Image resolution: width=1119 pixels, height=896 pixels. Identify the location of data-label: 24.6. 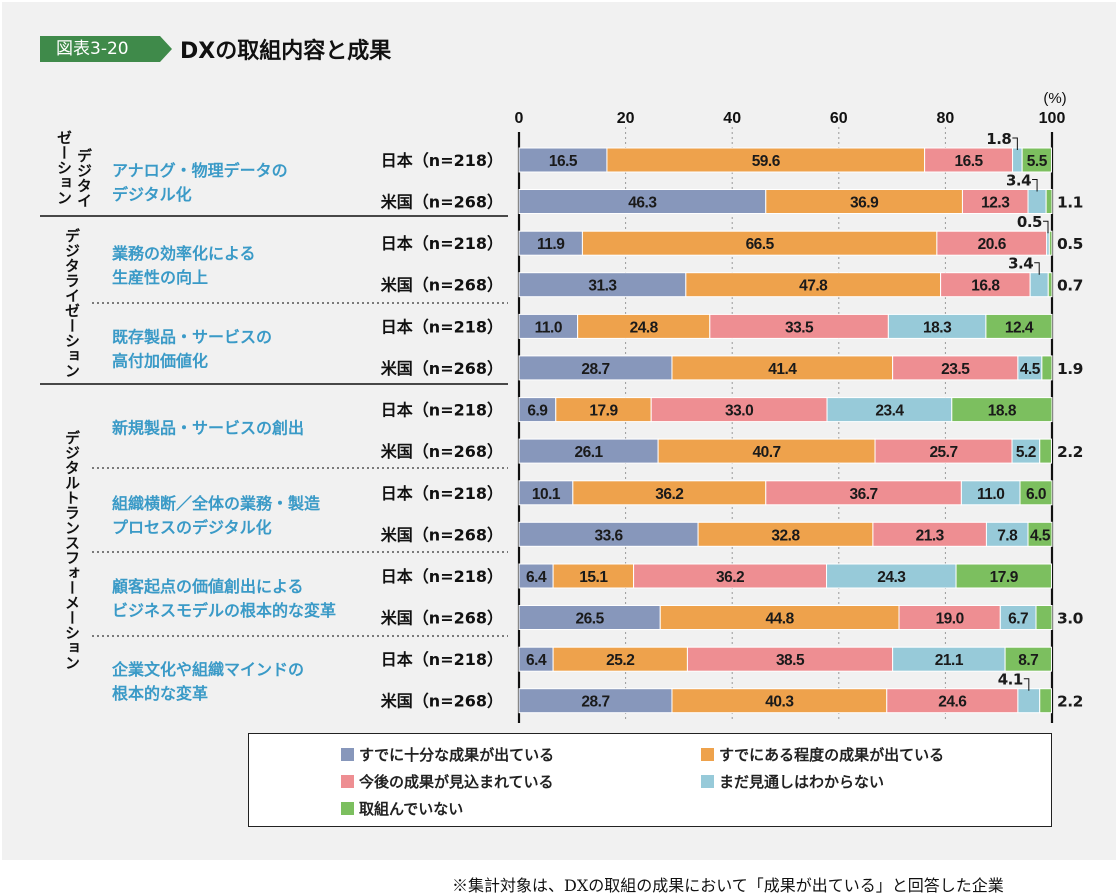
(952, 702).